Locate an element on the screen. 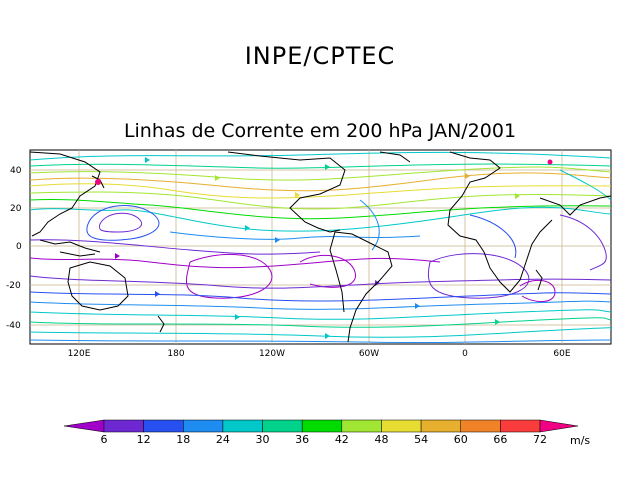 The width and height of the screenshot is (640, 494). colorbar-tick-label: 18 is located at coordinates (183, 439).